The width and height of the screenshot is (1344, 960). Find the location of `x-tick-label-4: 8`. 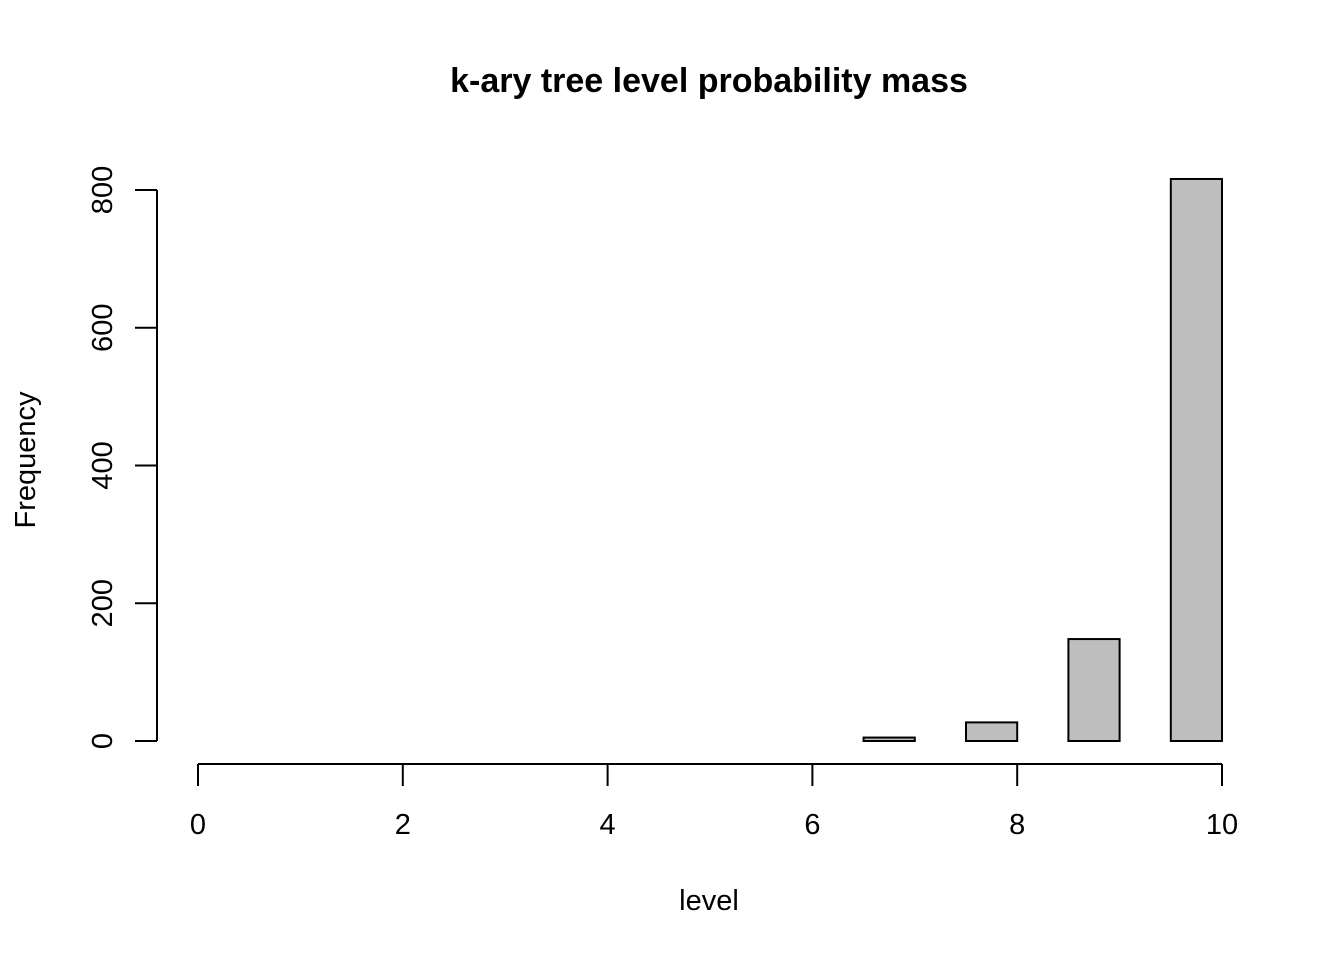

x-tick-label-4: 8 is located at coordinates (1017, 825).